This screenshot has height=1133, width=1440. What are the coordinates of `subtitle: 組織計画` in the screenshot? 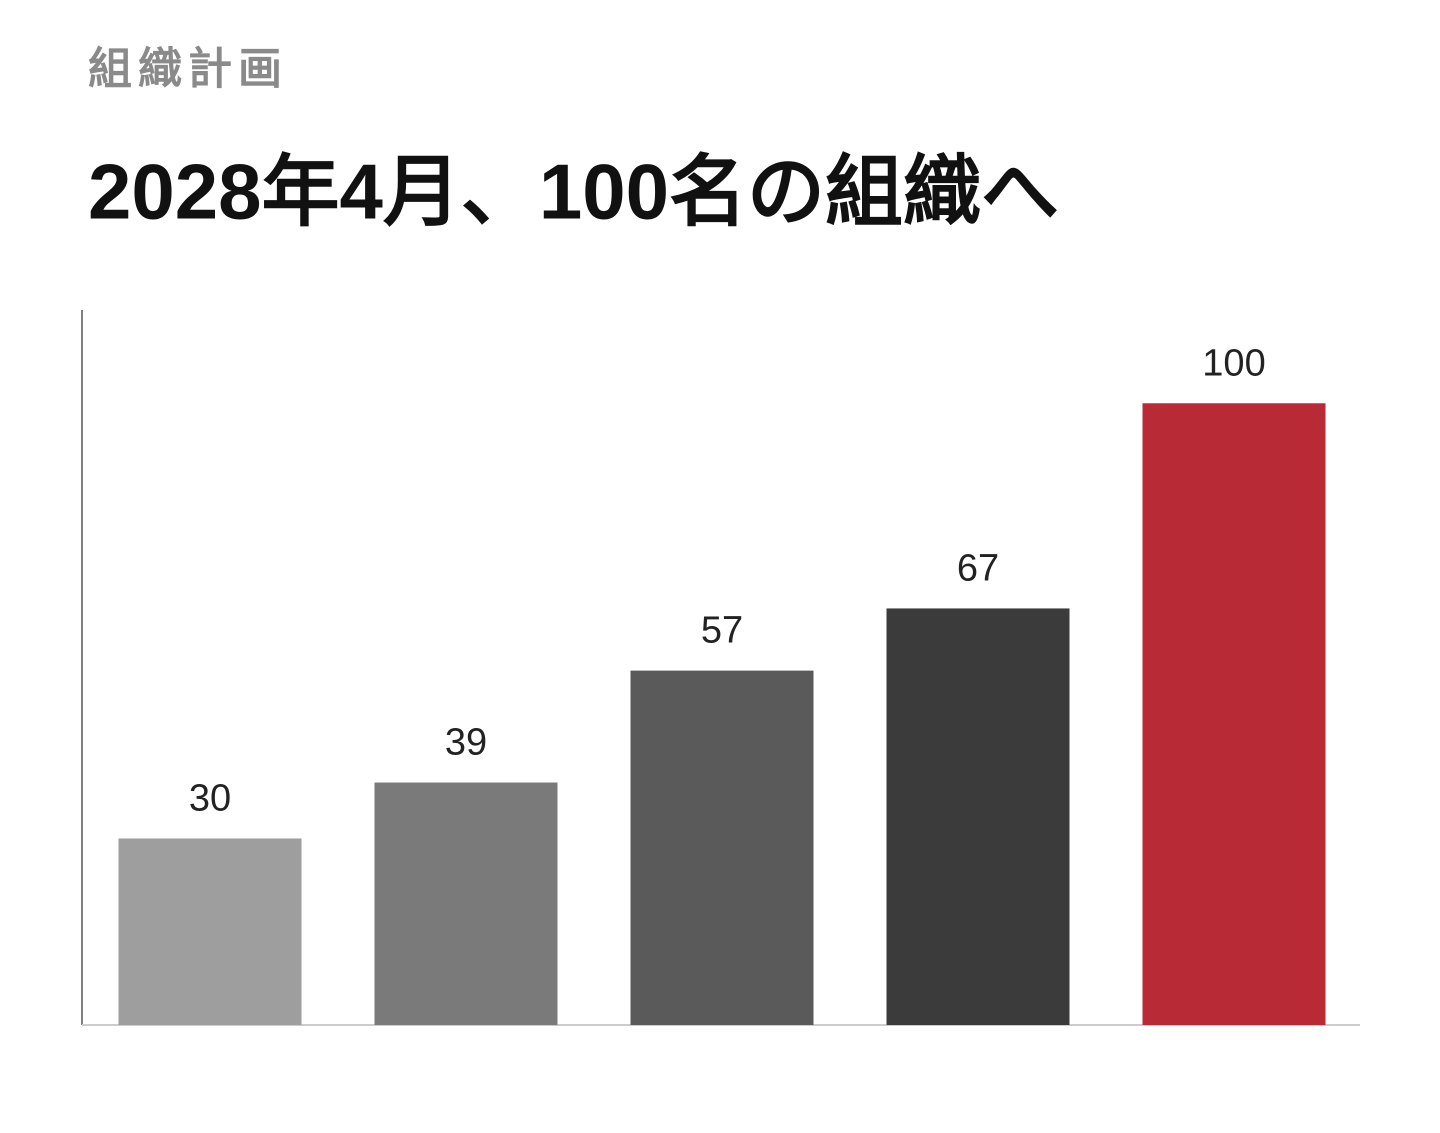 It's located at (188, 69).